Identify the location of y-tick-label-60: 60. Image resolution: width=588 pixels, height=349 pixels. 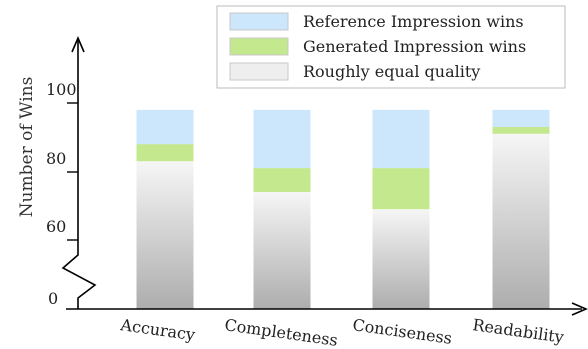
(56, 226).